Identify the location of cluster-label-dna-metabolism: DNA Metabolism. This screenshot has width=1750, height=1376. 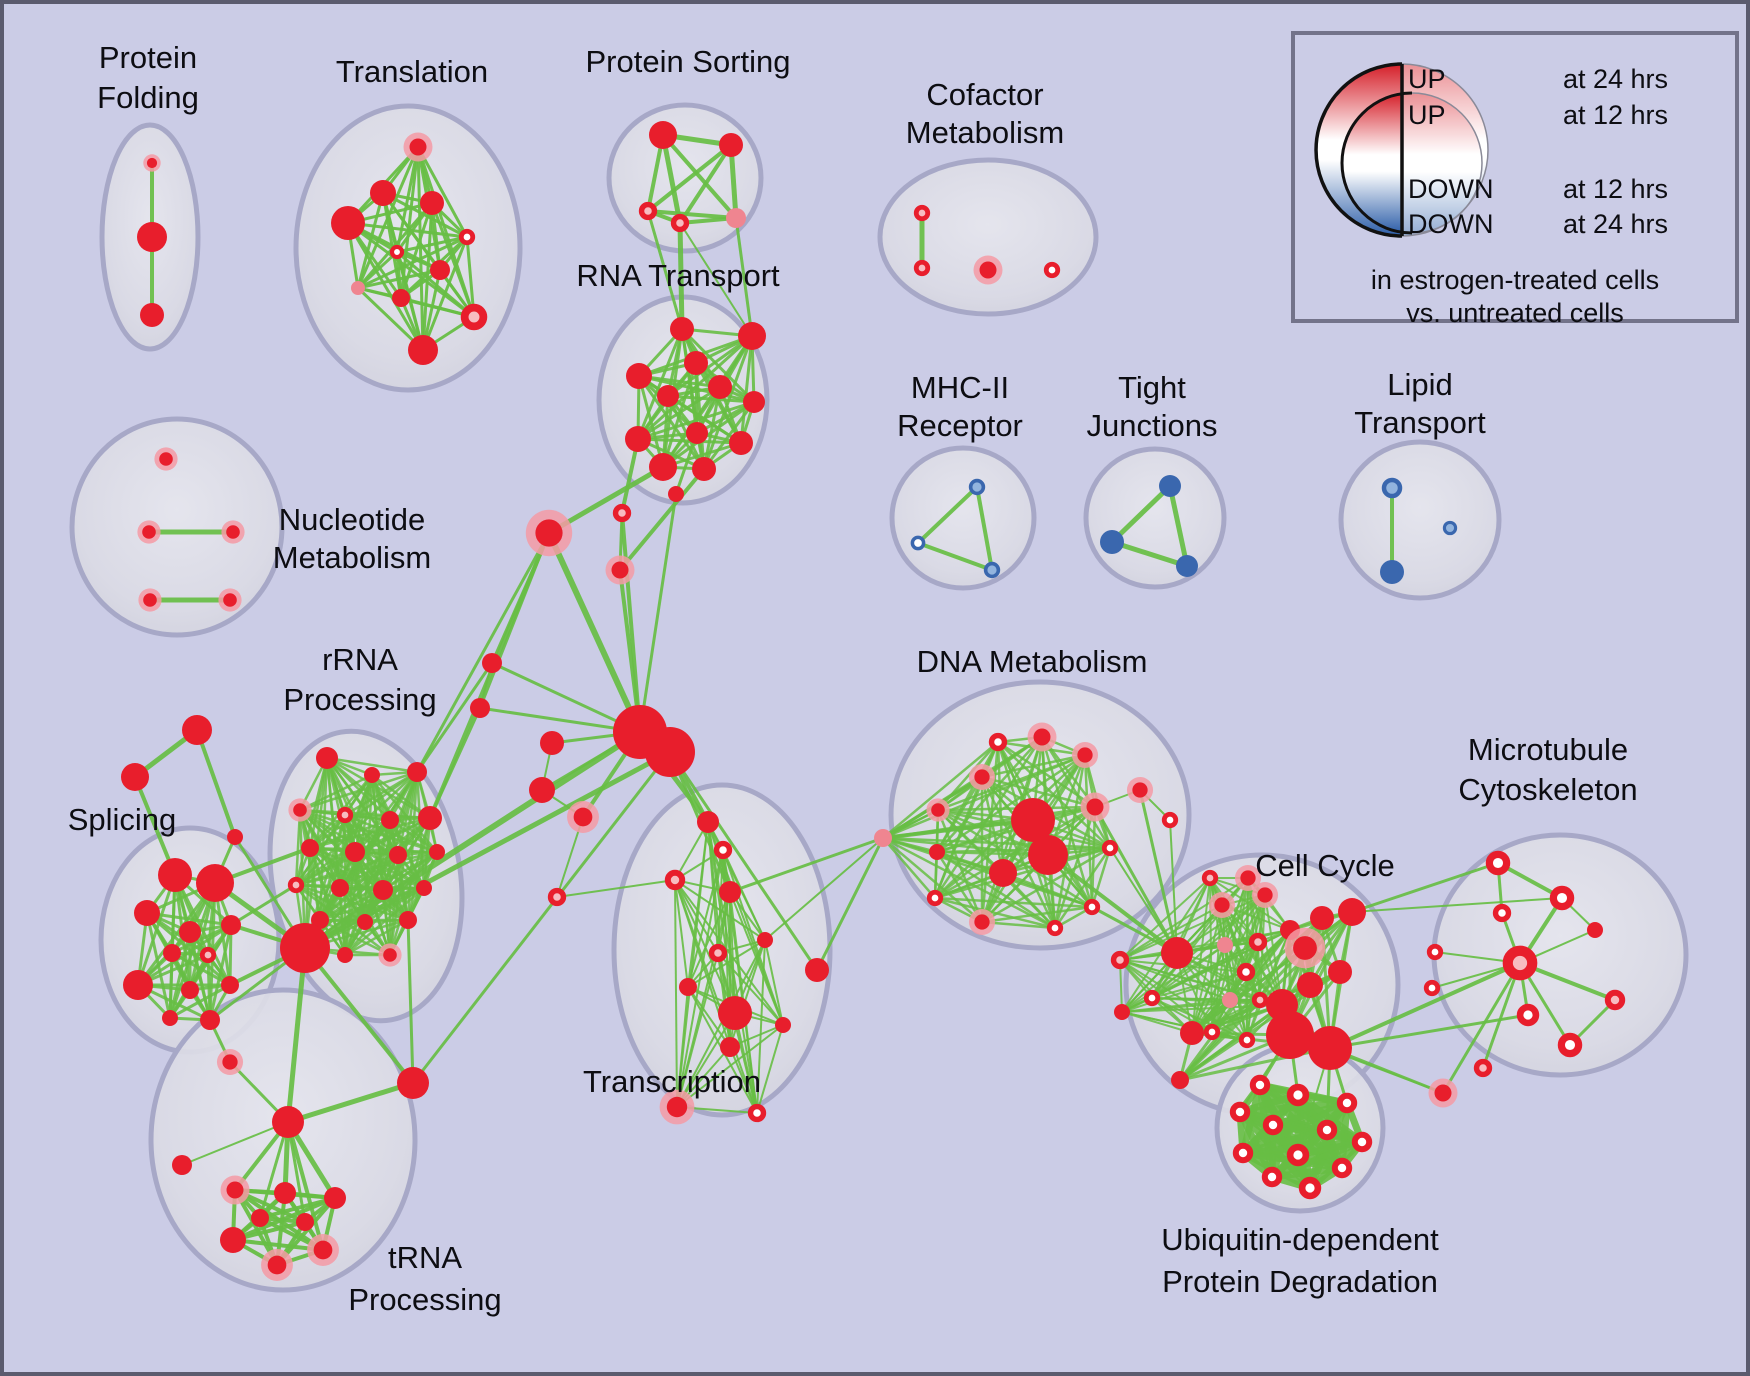
(1032, 661).